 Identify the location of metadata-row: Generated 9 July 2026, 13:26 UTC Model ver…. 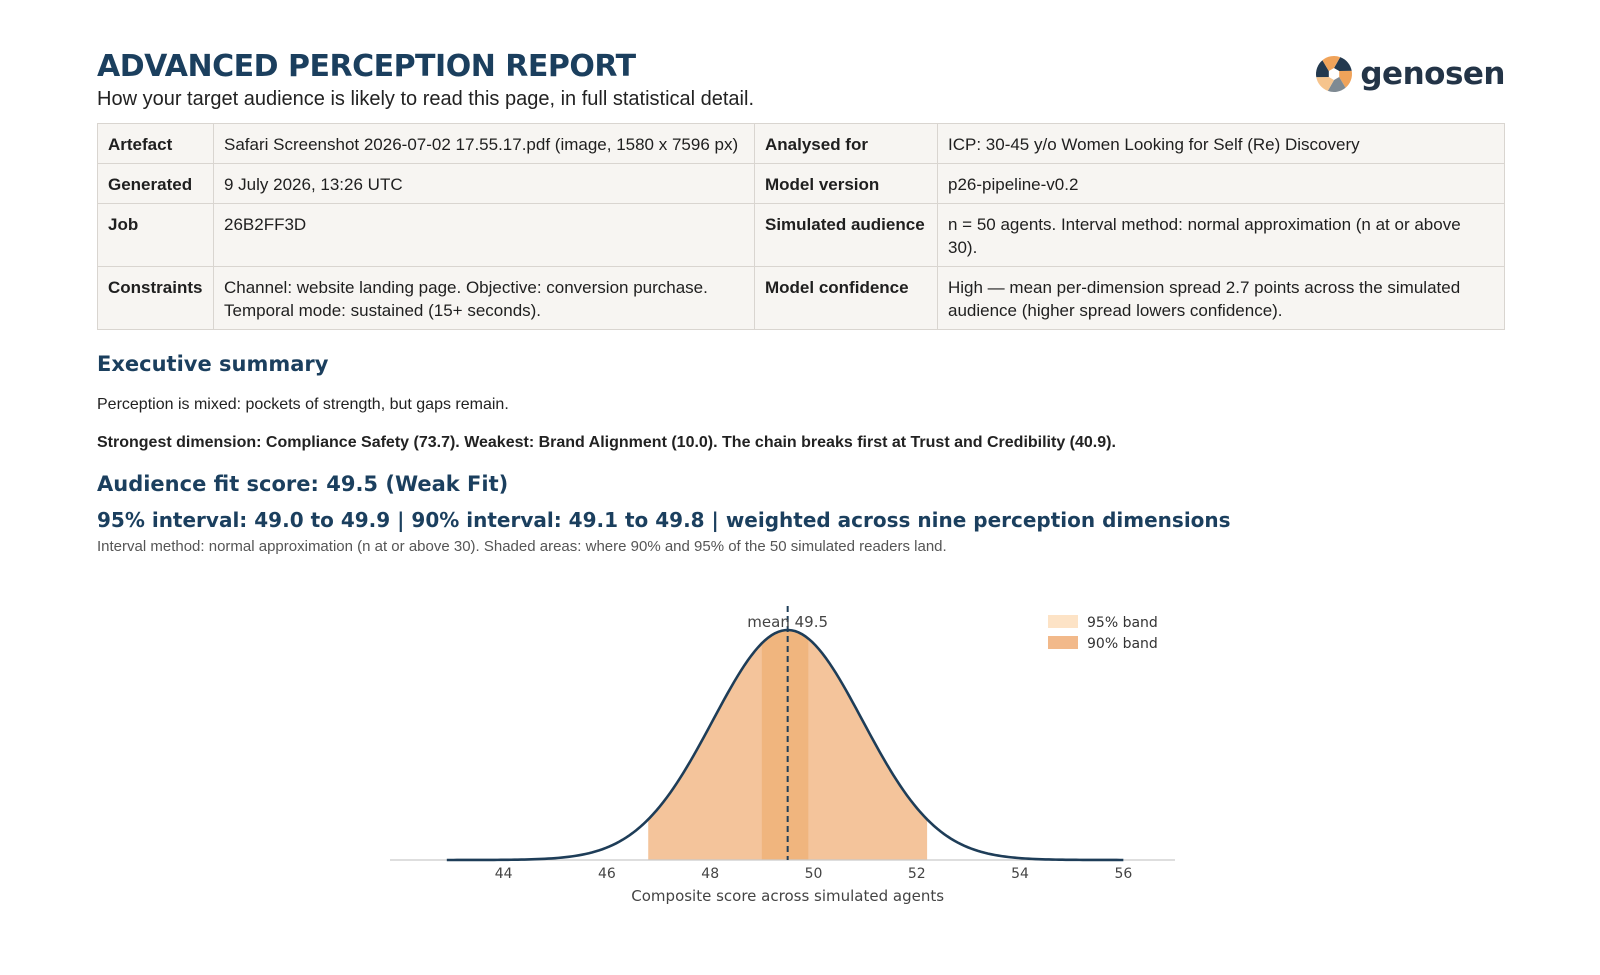
(801, 183).